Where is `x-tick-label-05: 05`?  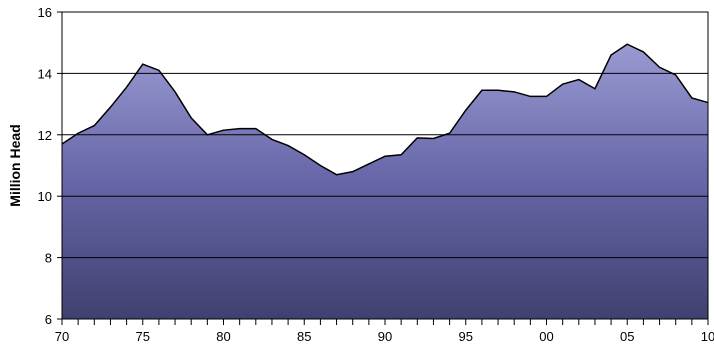 x-tick-label-05: 05 is located at coordinates (627, 336).